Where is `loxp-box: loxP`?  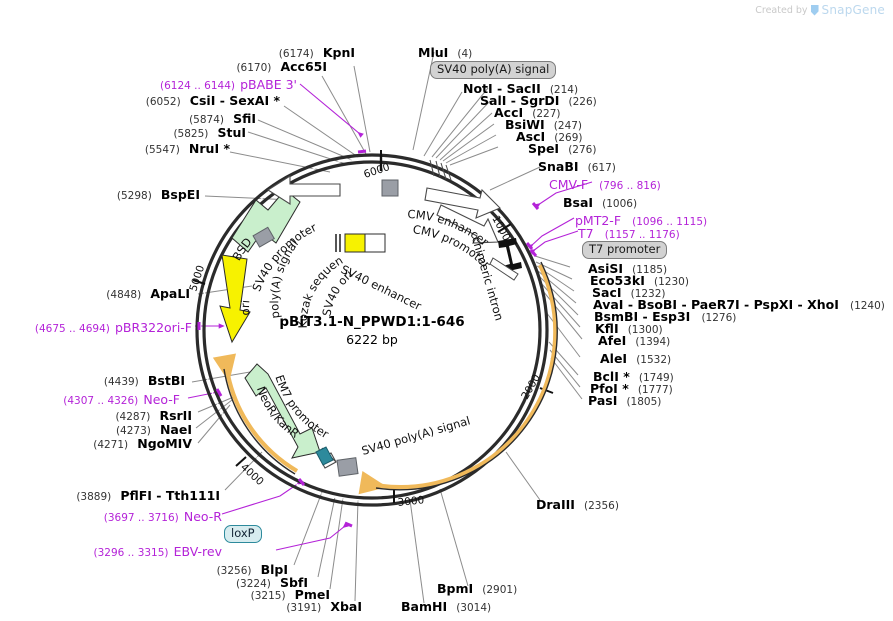
loxp-box: loxP is located at coordinates (243, 534).